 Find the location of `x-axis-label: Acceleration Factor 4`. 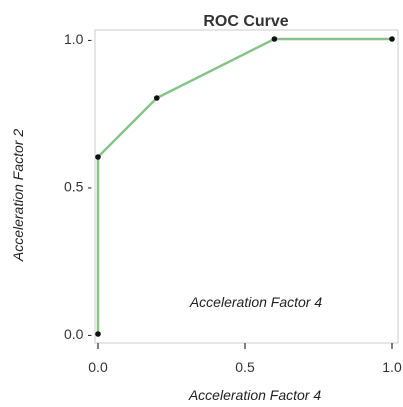

x-axis-label: Acceleration Factor 4 is located at coordinates (254, 395).